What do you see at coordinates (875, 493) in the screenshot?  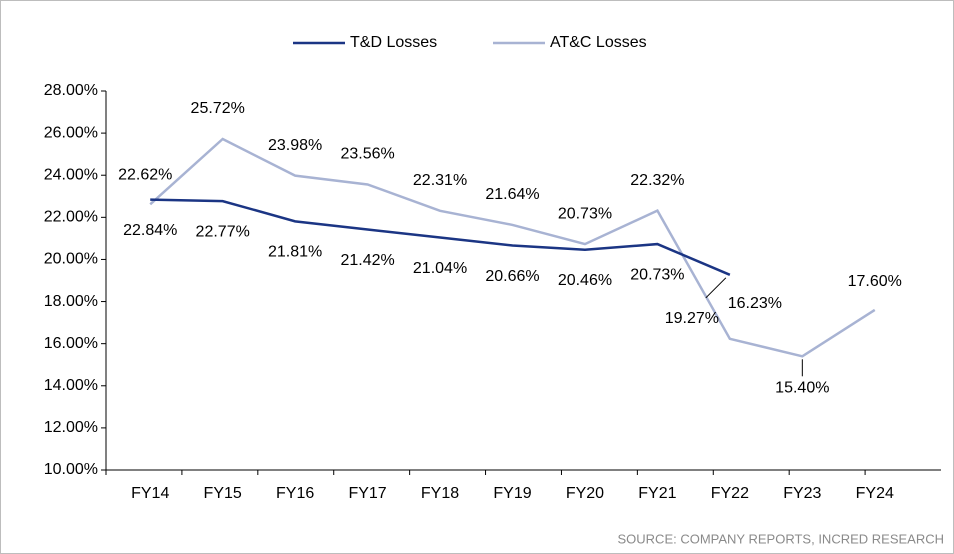 I see `x-tick-label: FY24` at bounding box center [875, 493].